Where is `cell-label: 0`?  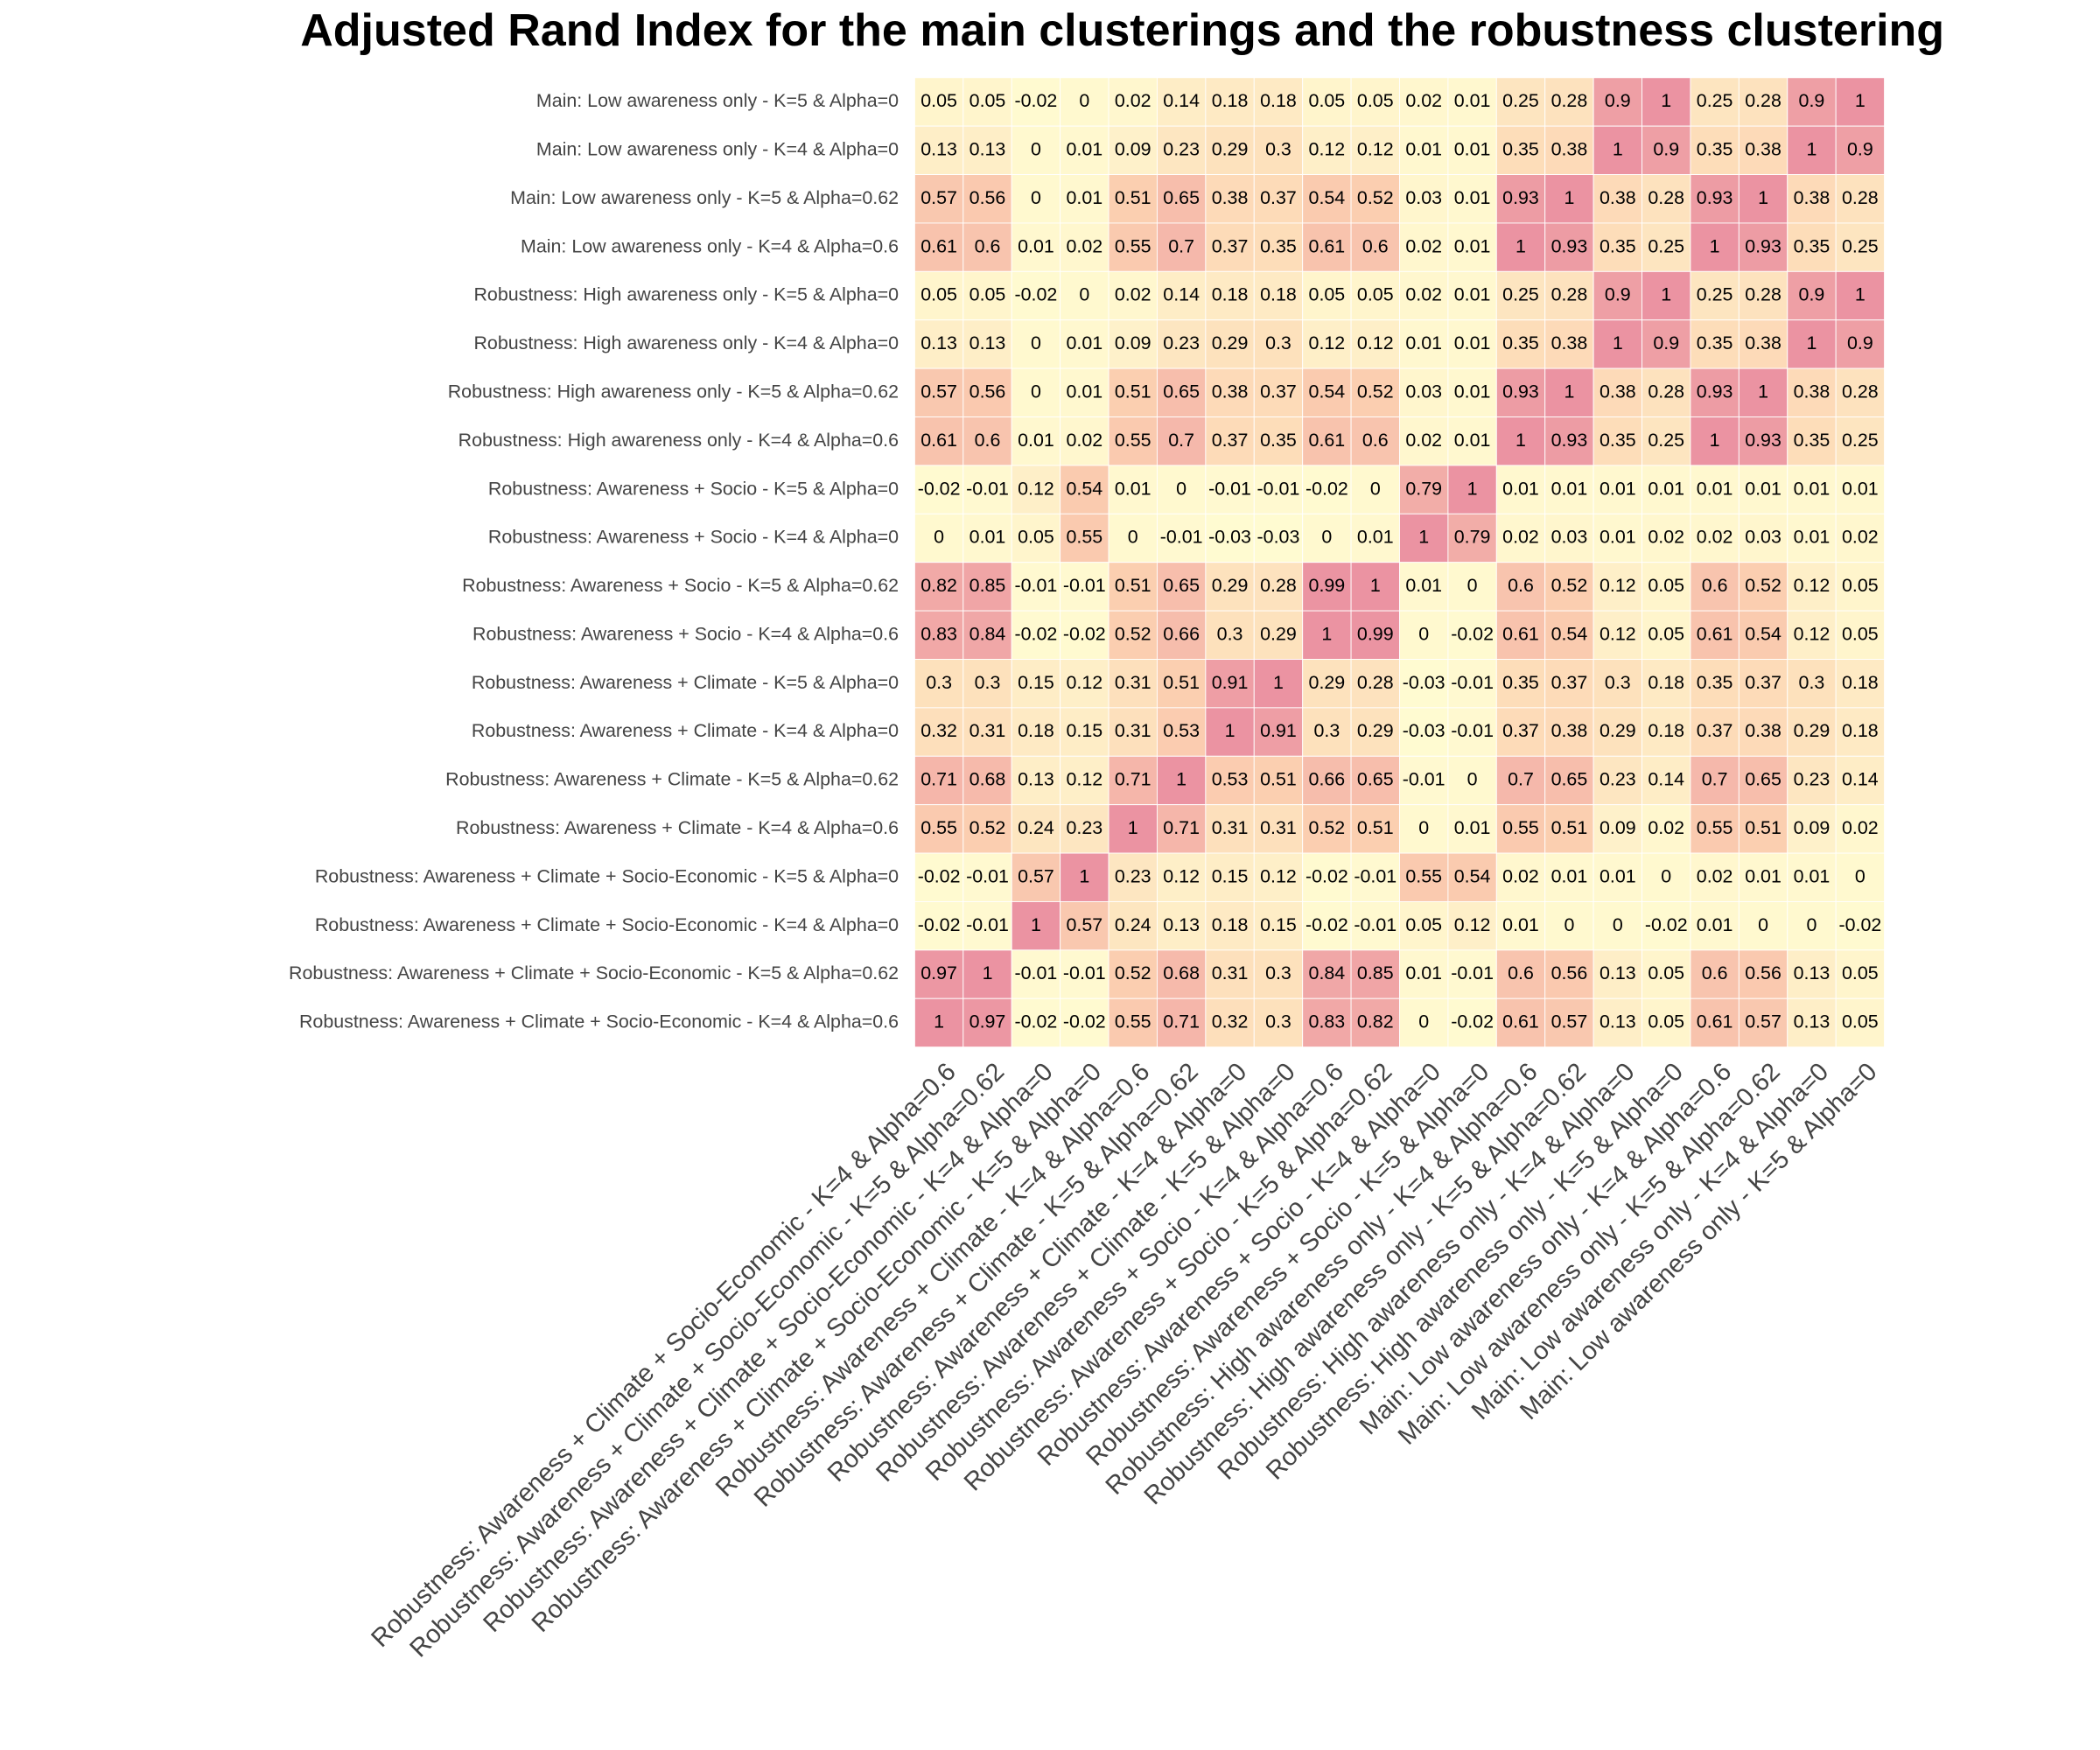
cell-label: 0 is located at coordinates (1036, 197).